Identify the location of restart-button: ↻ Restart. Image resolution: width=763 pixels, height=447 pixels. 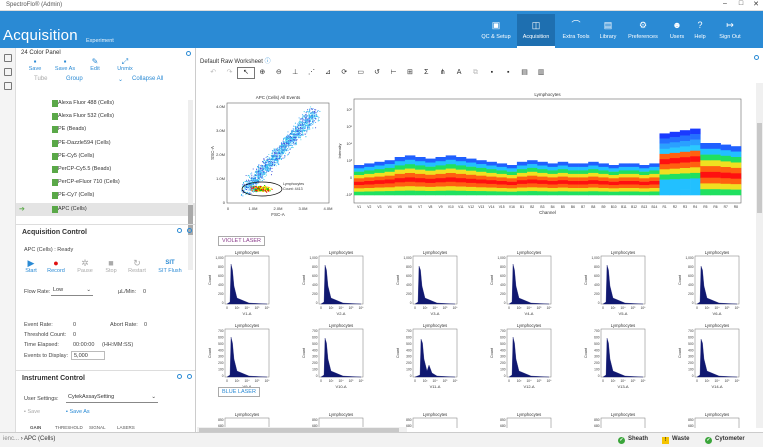
(137, 266).